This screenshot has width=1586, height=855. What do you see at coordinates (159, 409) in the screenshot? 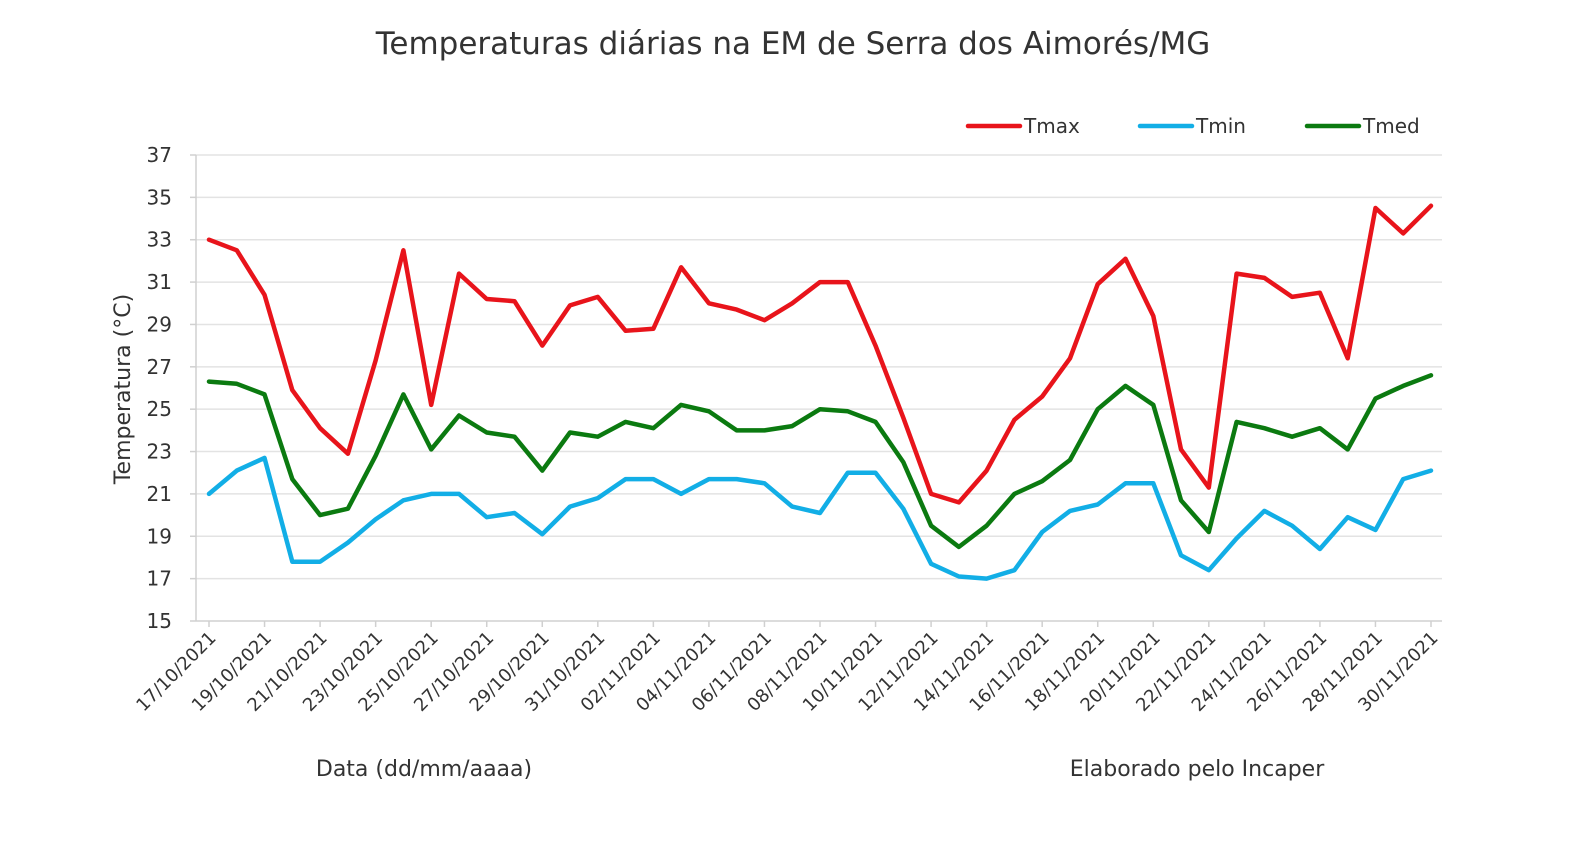
I see `y-tick-label: 25` at bounding box center [159, 409].